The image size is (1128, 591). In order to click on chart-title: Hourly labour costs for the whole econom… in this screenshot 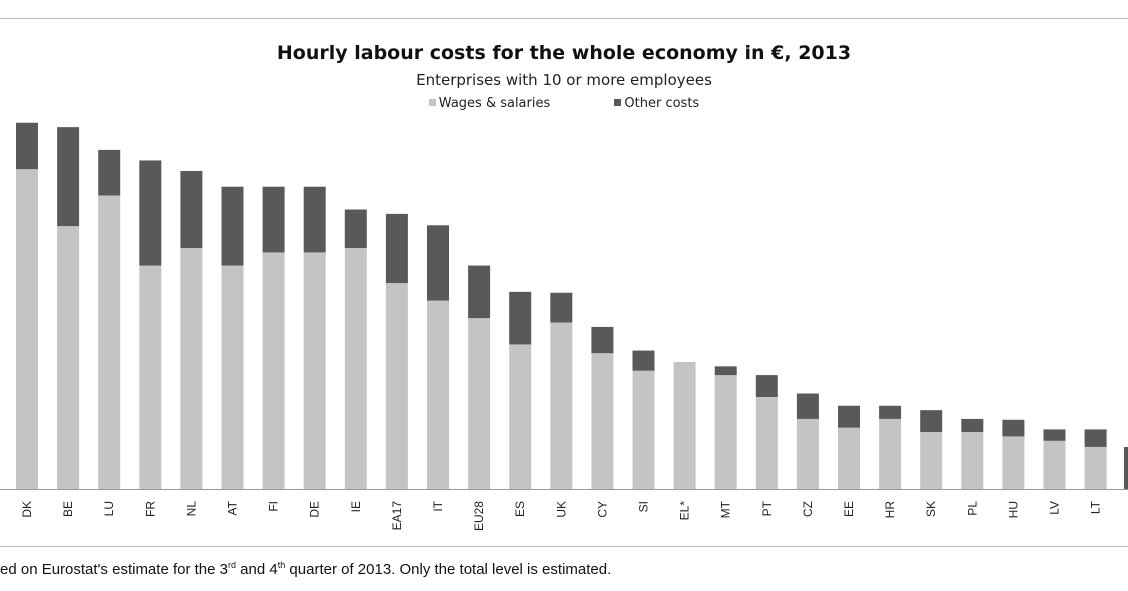, I will do `click(564, 53)`.